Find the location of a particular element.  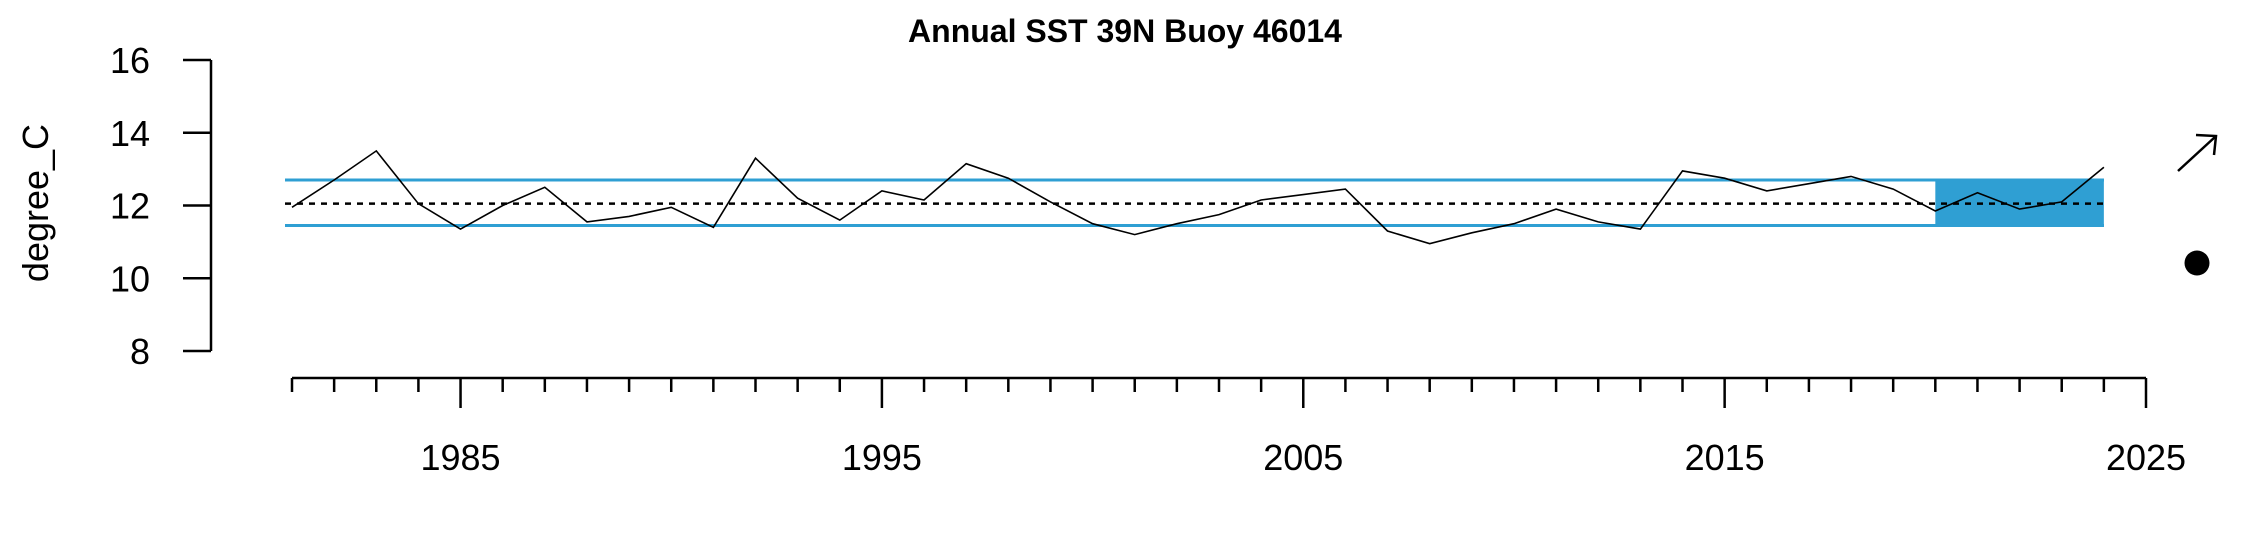

status-dot-icon is located at coordinates (2197, 263).